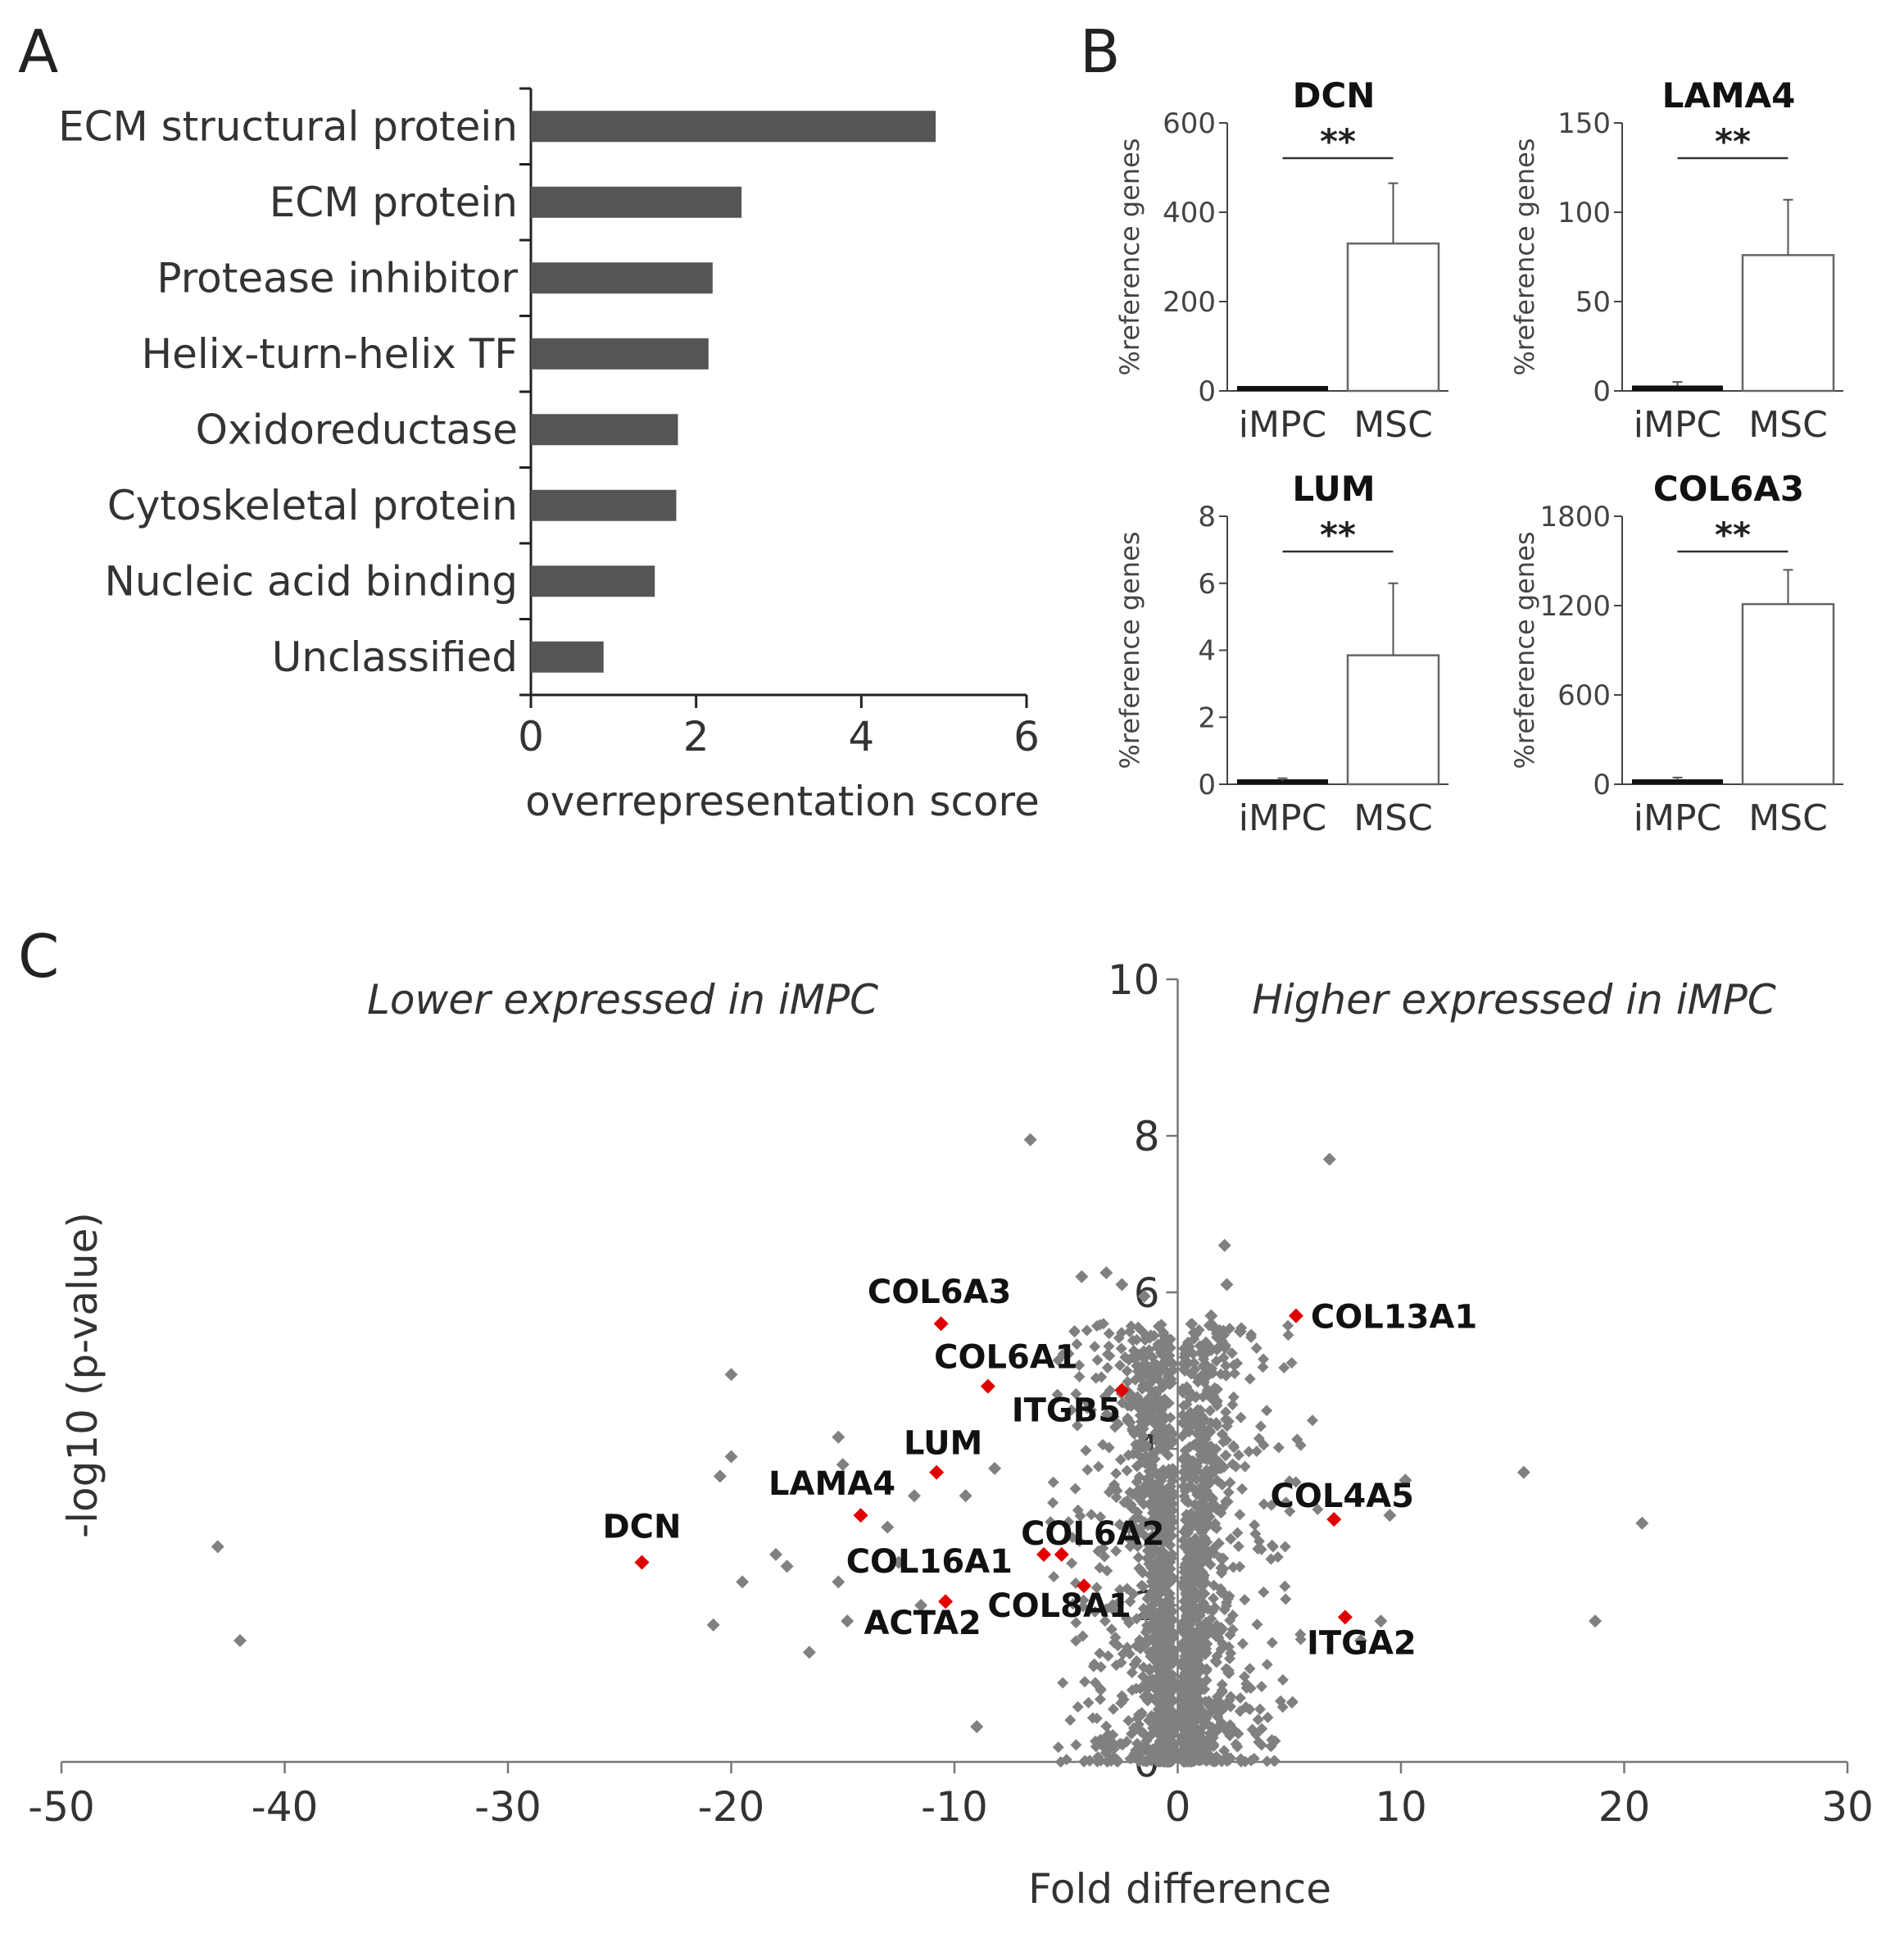  I want to click on panel-a-category-label: Nucleic acid binding, so click(311, 581).